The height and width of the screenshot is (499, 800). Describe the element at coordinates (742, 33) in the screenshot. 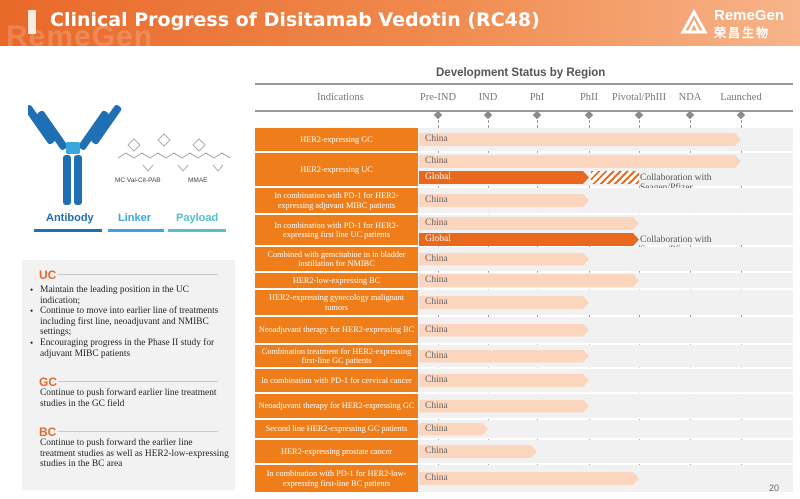

I see `logo-brand-cn-text: 荣昌生物` at that location.